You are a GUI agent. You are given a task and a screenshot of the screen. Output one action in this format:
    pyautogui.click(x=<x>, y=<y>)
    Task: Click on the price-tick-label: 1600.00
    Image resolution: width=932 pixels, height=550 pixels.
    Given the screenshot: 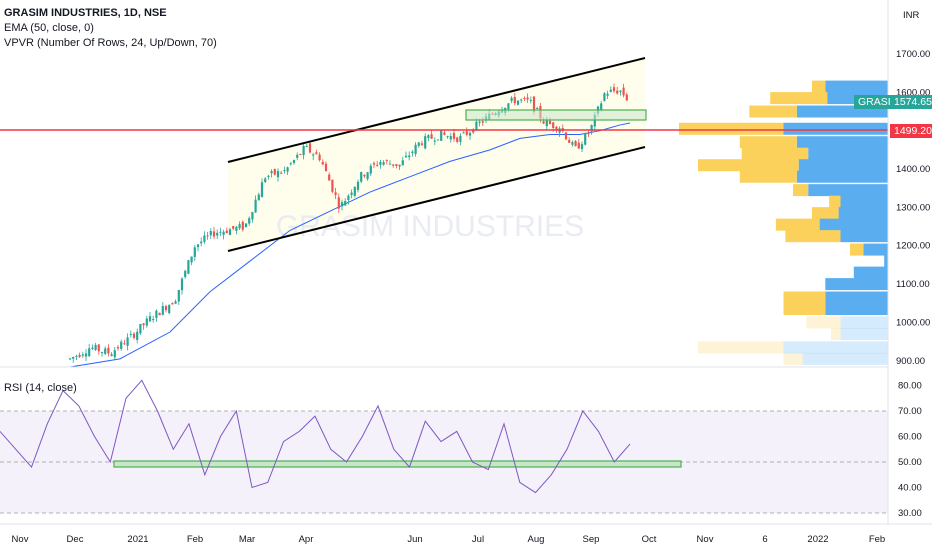 What is the action you would take?
    pyautogui.click(x=913, y=92)
    